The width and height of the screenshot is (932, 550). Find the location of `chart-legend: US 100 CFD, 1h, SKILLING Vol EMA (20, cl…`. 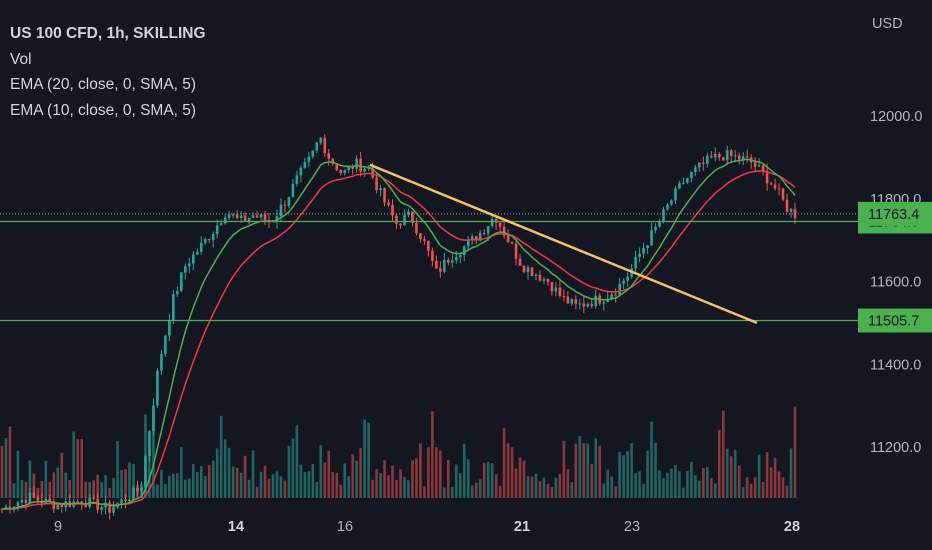

chart-legend: US 100 CFD, 1h, SKILLING Vol EMA (20, cl… is located at coordinates (108, 72).